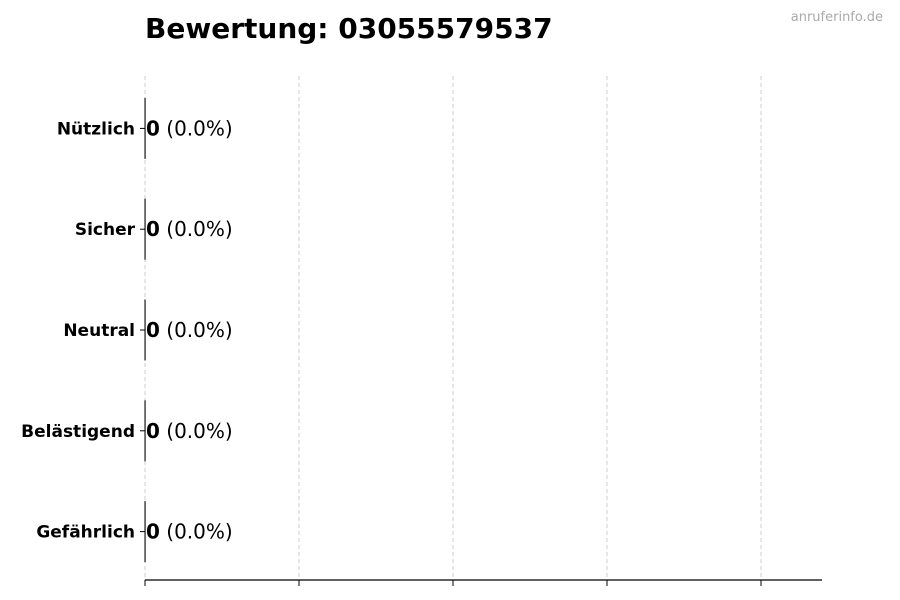  What do you see at coordinates (78, 432) in the screenshot?
I see `category-label: Belästigend` at bounding box center [78, 432].